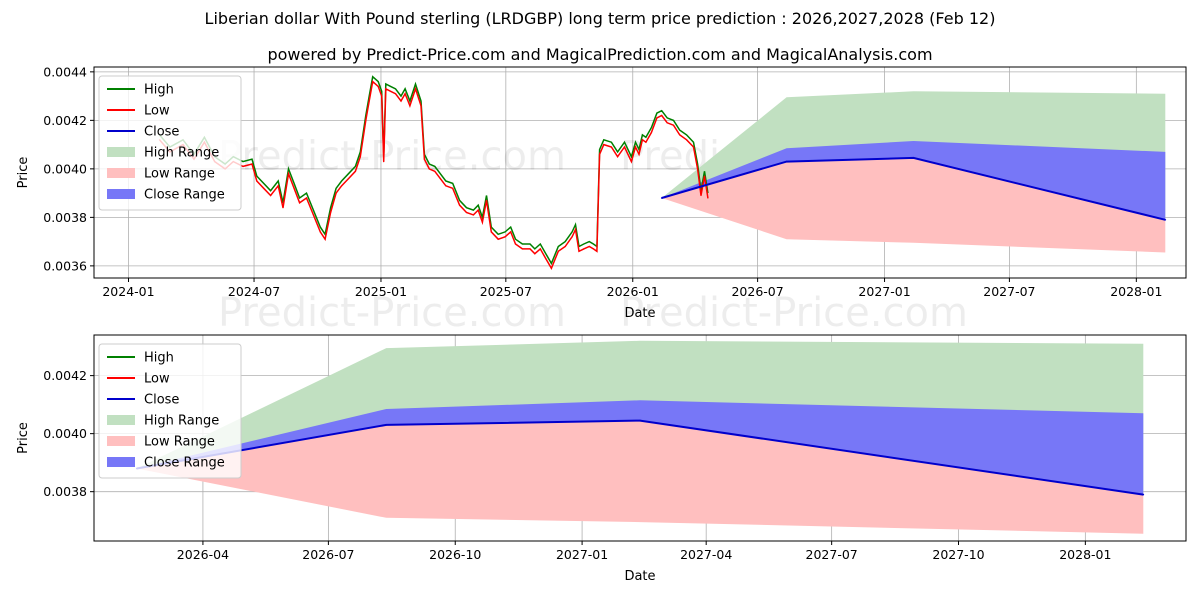 The width and height of the screenshot is (1200, 600). I want to click on x-tick-label: 2027-04, so click(706, 554).